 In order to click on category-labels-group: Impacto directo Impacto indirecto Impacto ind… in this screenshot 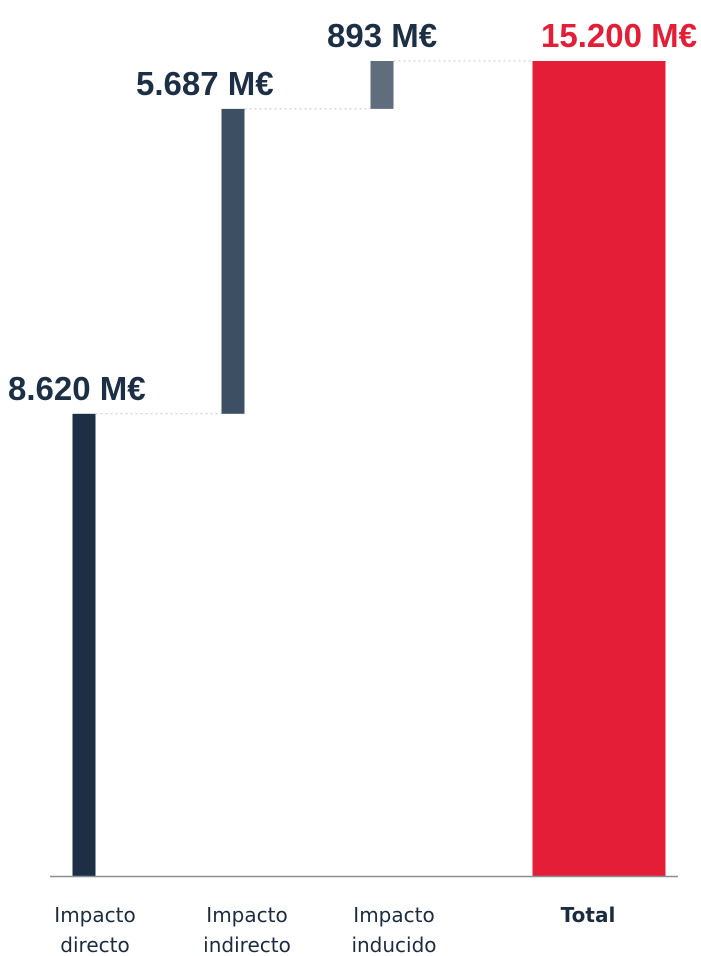, I will do `click(334, 929)`.